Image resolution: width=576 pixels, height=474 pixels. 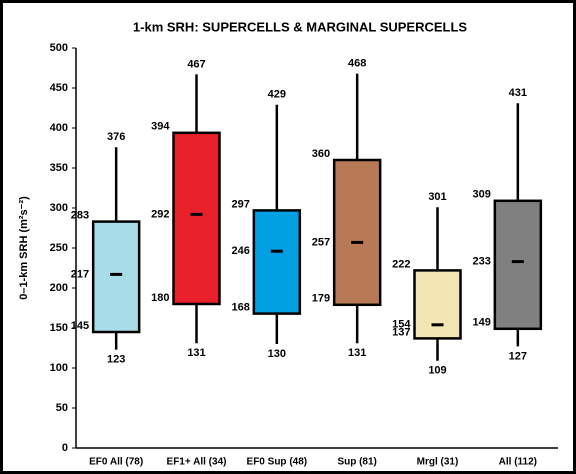 I want to click on value-label: 429, so click(x=277, y=95).